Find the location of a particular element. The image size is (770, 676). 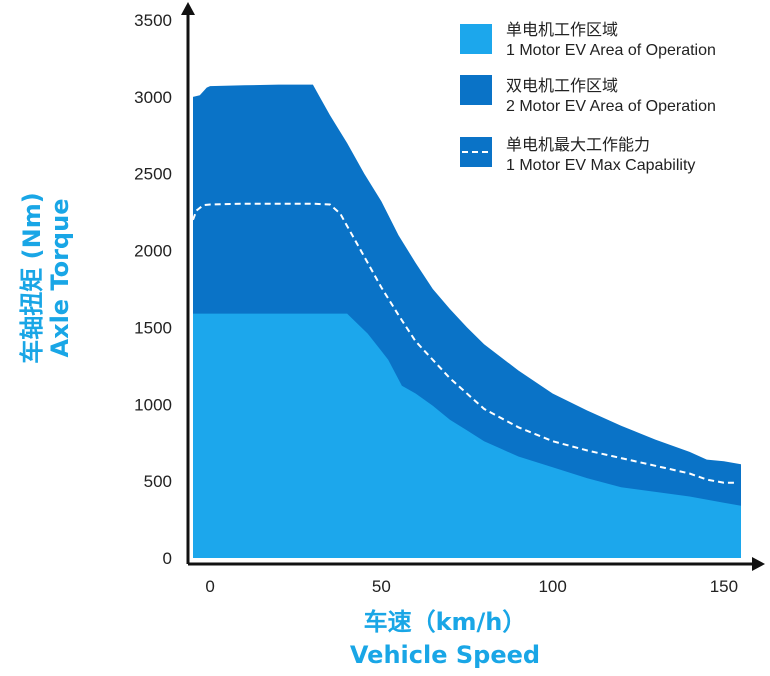

y-tick-label: 500 is located at coordinates (158, 481).